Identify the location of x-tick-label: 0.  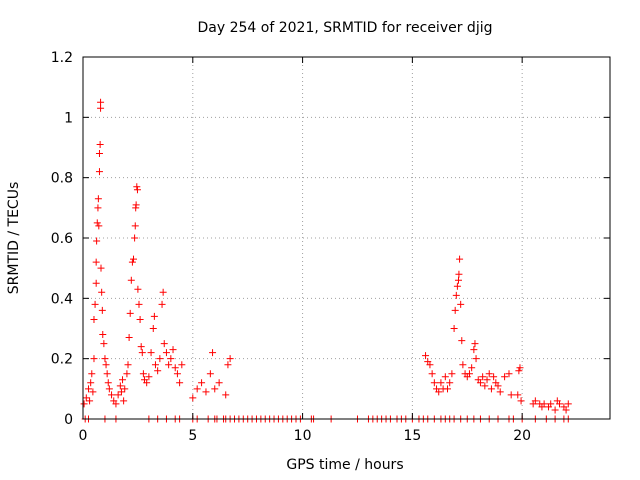
(83, 436).